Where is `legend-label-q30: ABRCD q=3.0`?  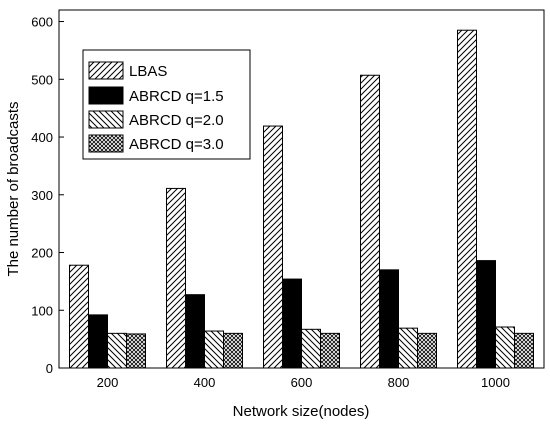
legend-label-q30: ABRCD q=3.0 is located at coordinates (176, 144).